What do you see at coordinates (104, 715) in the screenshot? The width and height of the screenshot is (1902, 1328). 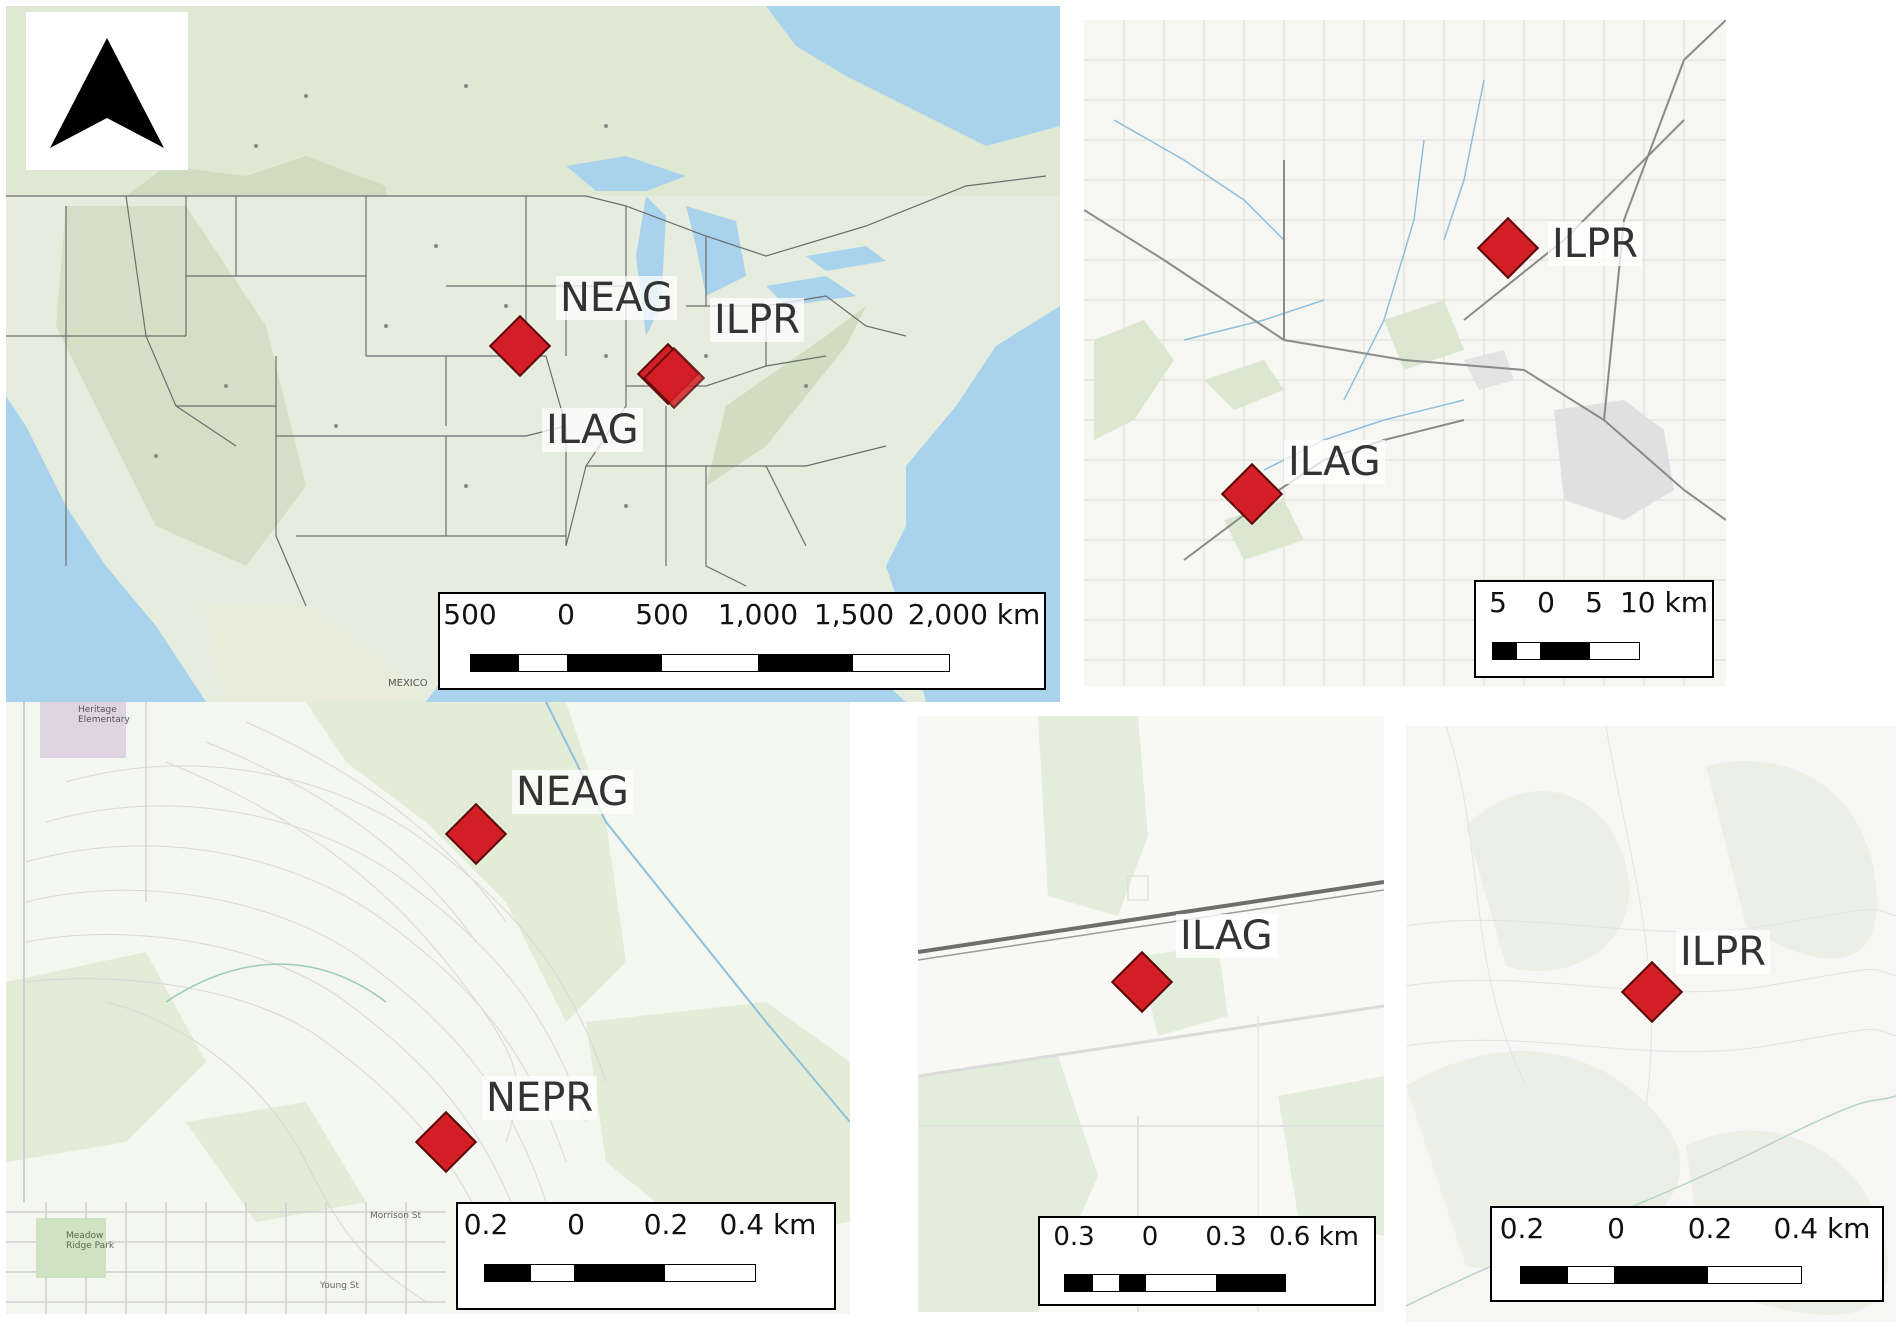 I see `map-text-heritage-elementary: Heritage Elementary` at bounding box center [104, 715].